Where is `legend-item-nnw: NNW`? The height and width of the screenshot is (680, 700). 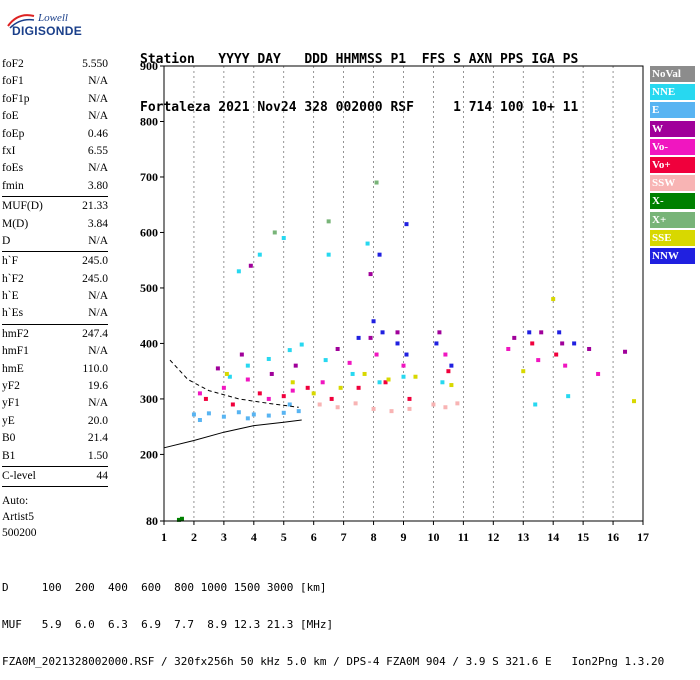 legend-item-nnw: NNW is located at coordinates (672, 255).